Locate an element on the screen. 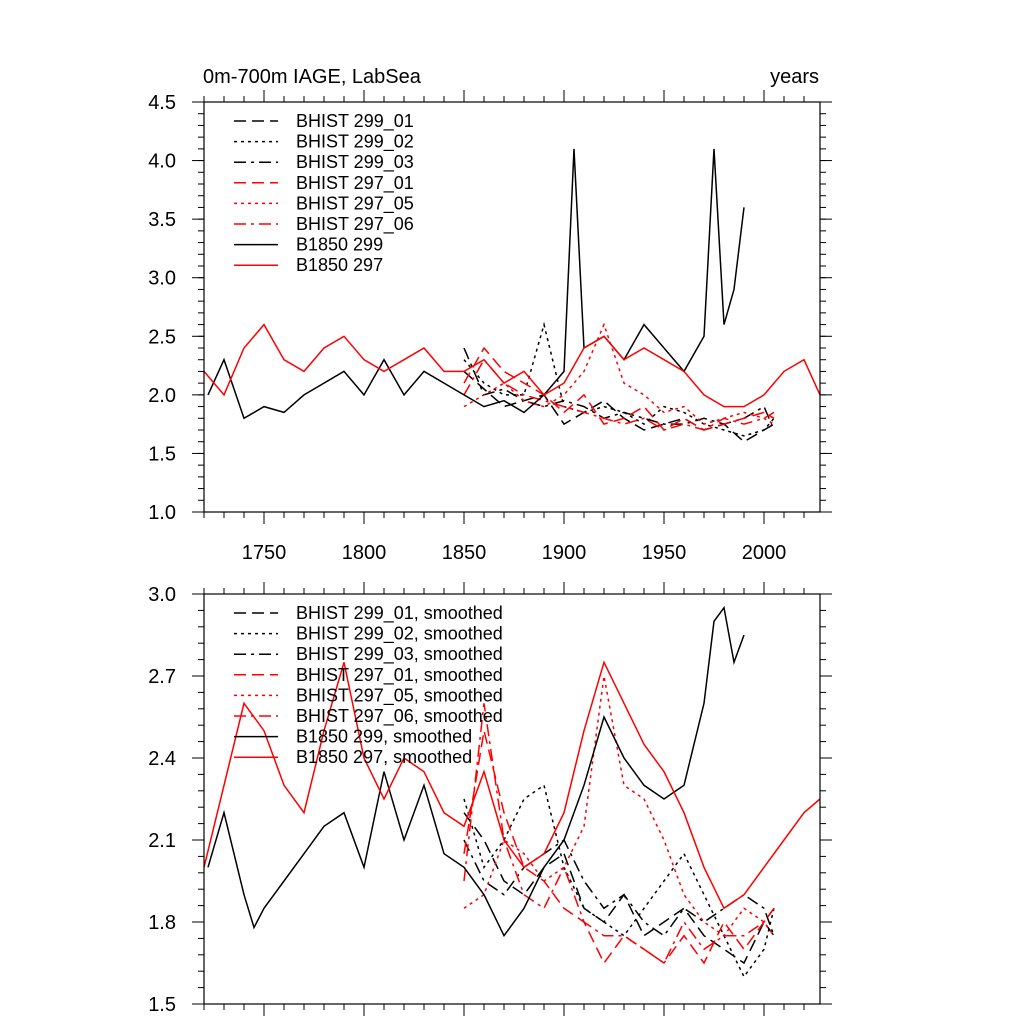 The image size is (1024, 1024). legend-label: BHIST 297_06, smoothed is located at coordinates (399, 716).